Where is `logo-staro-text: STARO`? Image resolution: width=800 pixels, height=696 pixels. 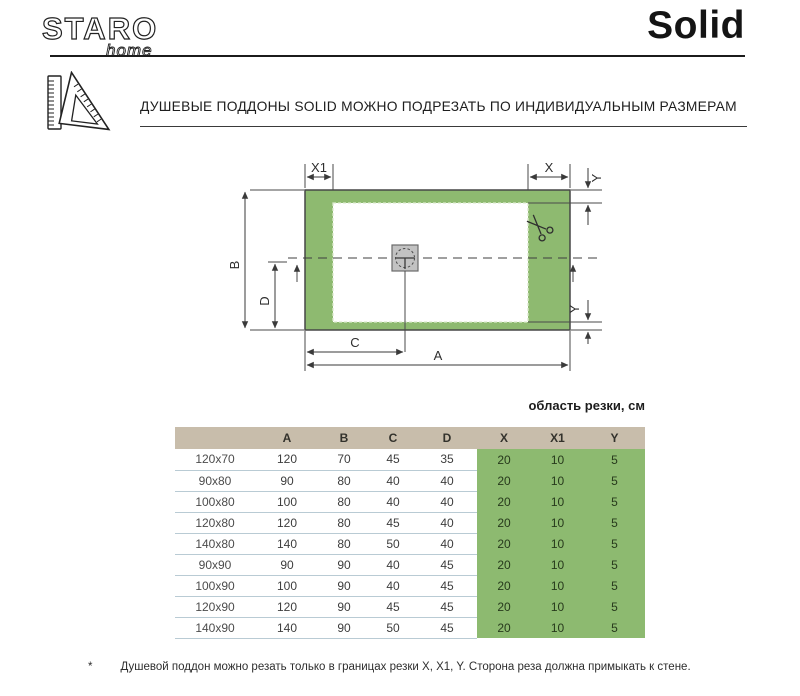
logo-staro-text: STARO is located at coordinates (100, 28).